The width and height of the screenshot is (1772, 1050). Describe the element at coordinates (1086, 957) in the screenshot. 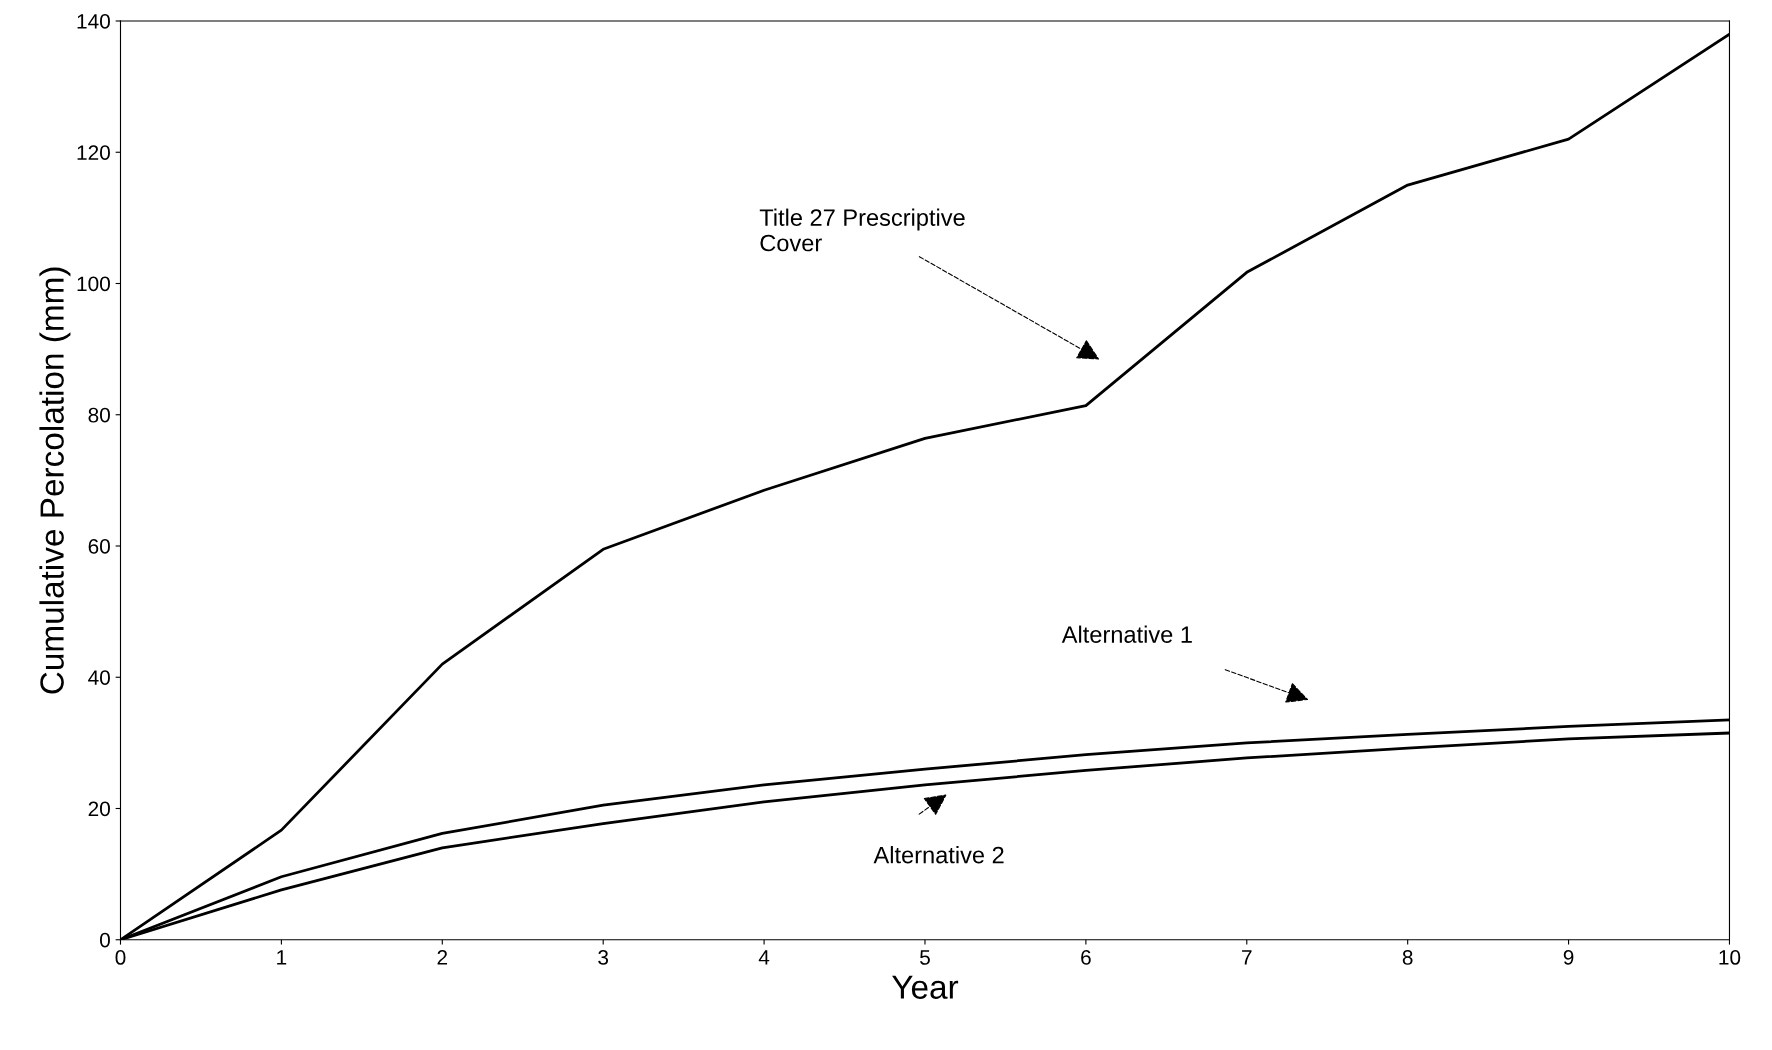

I see `x-tick-label: 6` at that location.